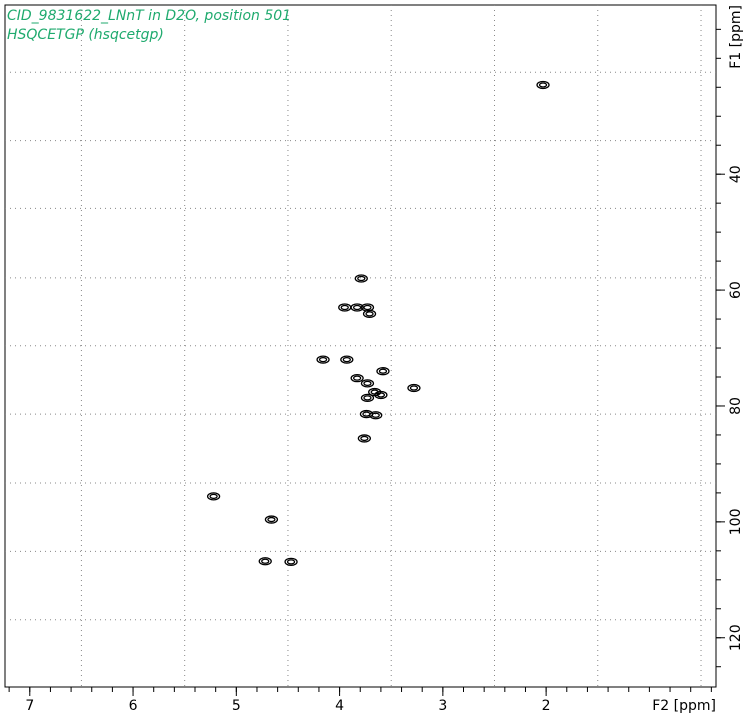  I want to click on x-axis-label: F2 [ppm], so click(684, 706).